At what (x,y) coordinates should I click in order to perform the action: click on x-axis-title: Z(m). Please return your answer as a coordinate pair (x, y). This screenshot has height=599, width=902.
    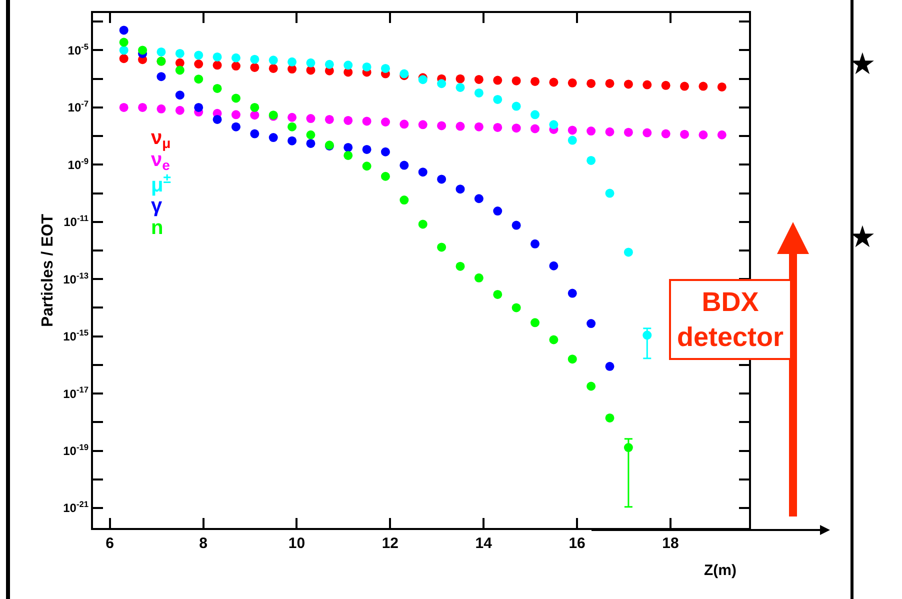
    Looking at the image, I should click on (720, 570).